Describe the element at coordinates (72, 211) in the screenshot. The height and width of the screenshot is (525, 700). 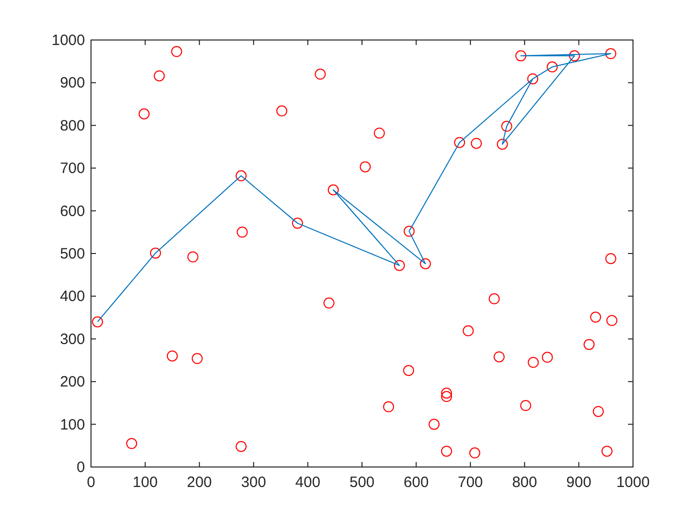
I see `y-tick-label: 600` at that location.